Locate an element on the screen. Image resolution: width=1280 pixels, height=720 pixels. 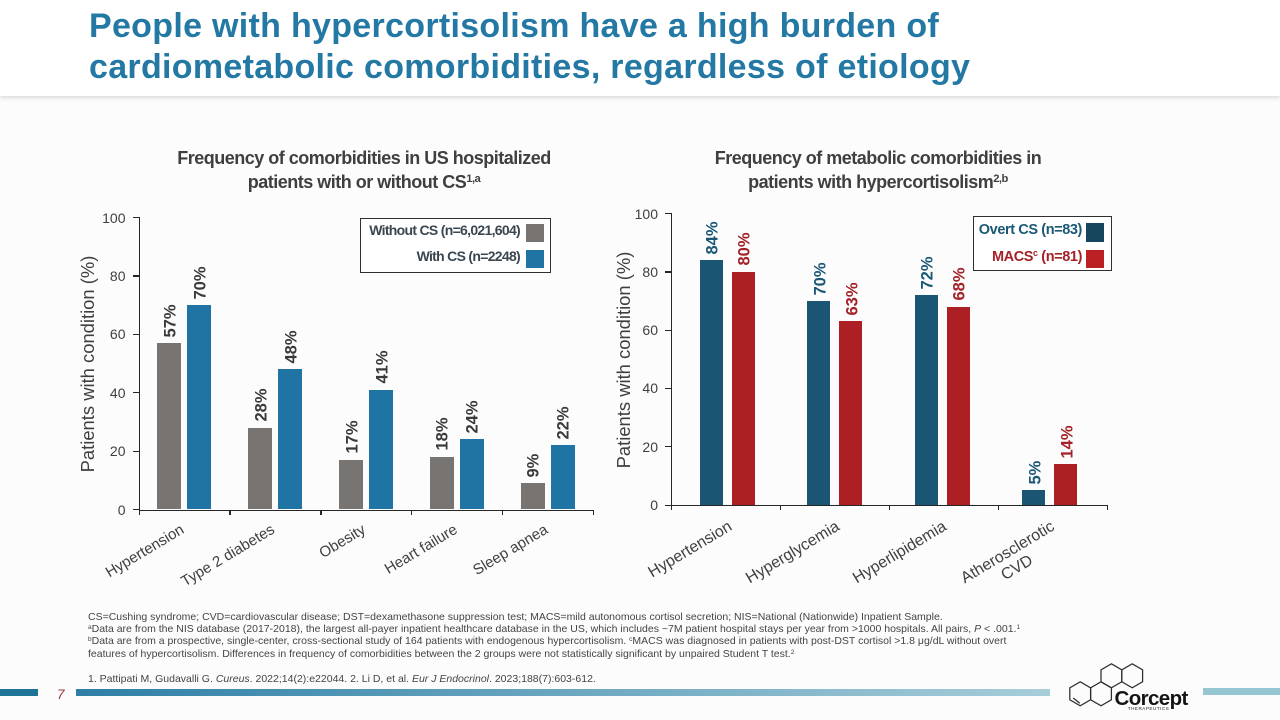
svg-text: Corcept is located at coordinates (1152, 698).